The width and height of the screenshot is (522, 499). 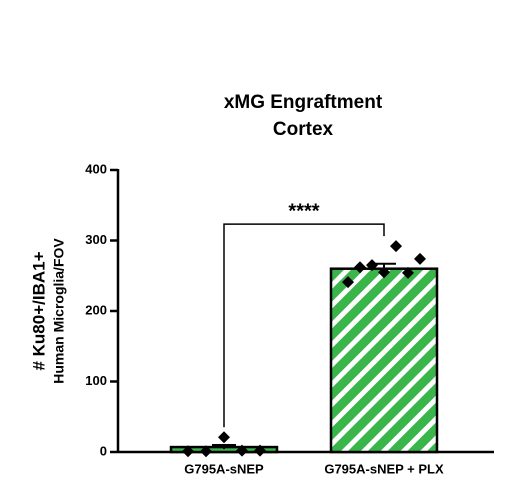 What do you see at coordinates (303, 211) in the screenshot?
I see `significance-label: ****` at bounding box center [303, 211].